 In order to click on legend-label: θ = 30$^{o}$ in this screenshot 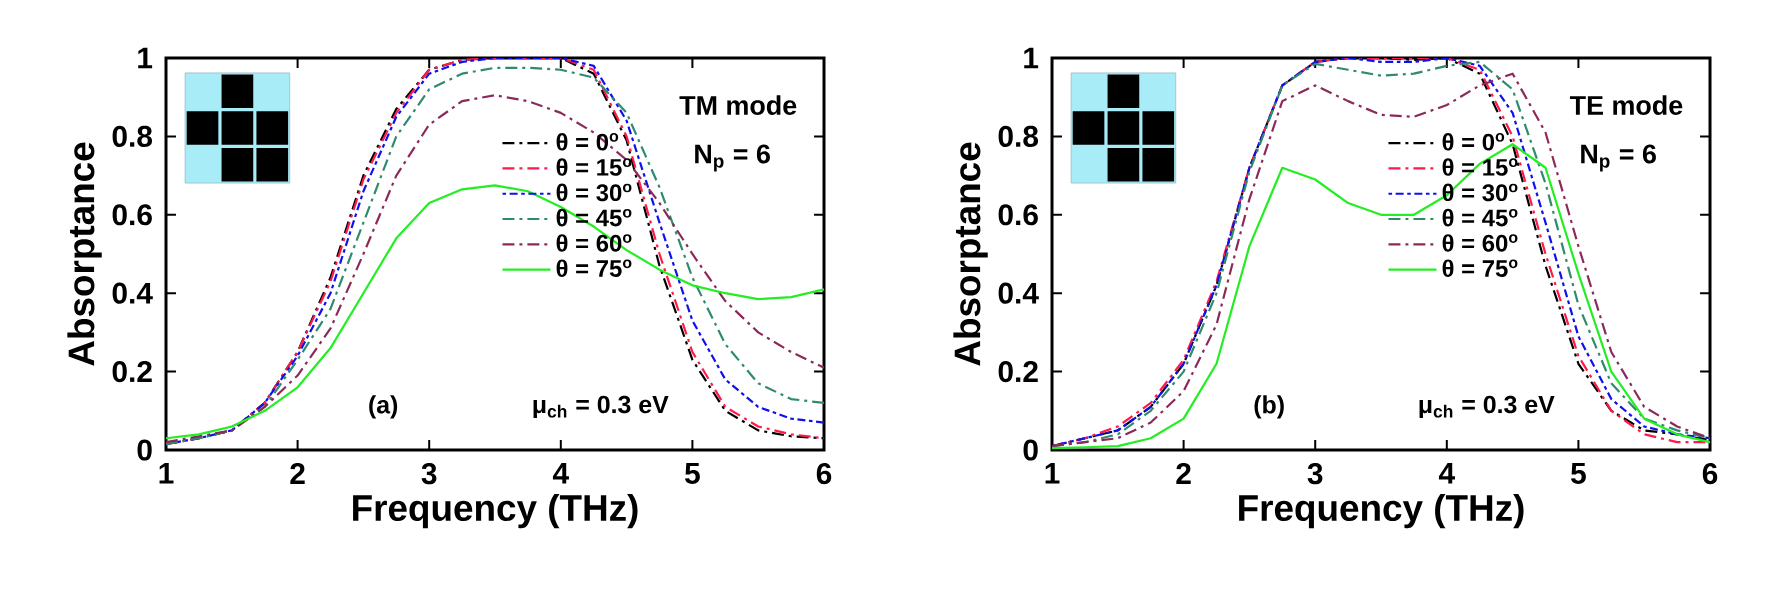, I will do `click(594, 192)`.